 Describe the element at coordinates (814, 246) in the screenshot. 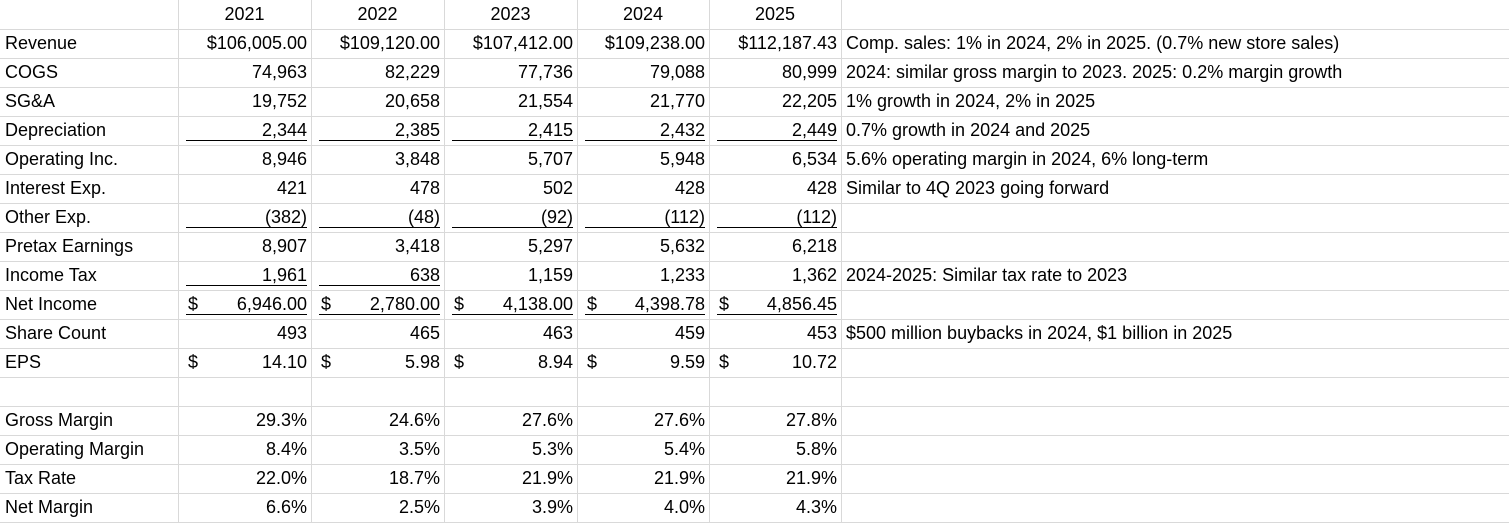

I see `cell-pretax-earnings-2025: 6,218` at that location.